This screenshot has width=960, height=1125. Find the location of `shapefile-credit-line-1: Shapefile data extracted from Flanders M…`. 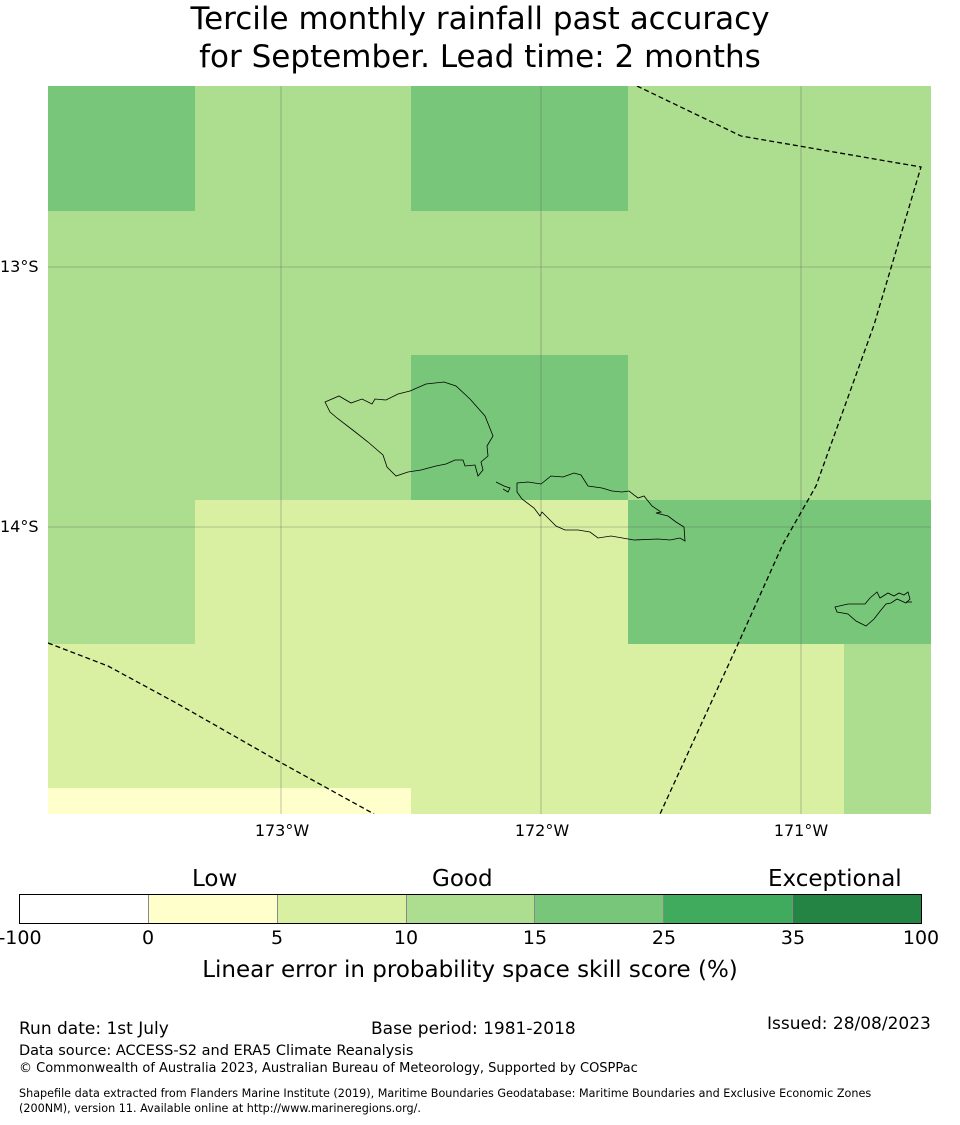

shapefile-credit-line-1: Shapefile data extracted from Flanders M… is located at coordinates (445, 1093).